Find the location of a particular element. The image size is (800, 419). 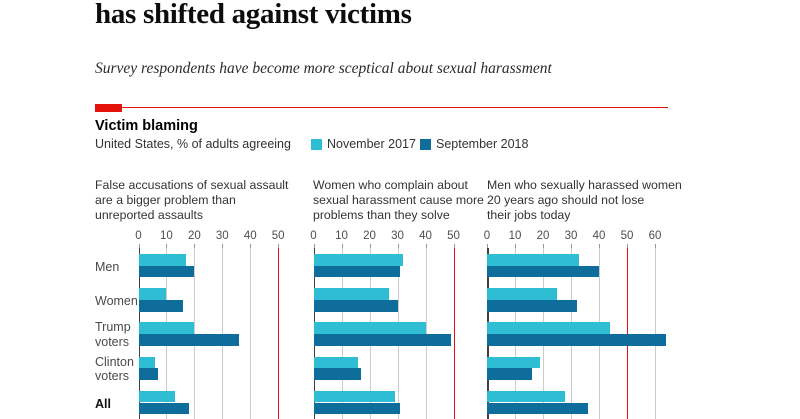

legend-label: November 2017 is located at coordinates (371, 144).